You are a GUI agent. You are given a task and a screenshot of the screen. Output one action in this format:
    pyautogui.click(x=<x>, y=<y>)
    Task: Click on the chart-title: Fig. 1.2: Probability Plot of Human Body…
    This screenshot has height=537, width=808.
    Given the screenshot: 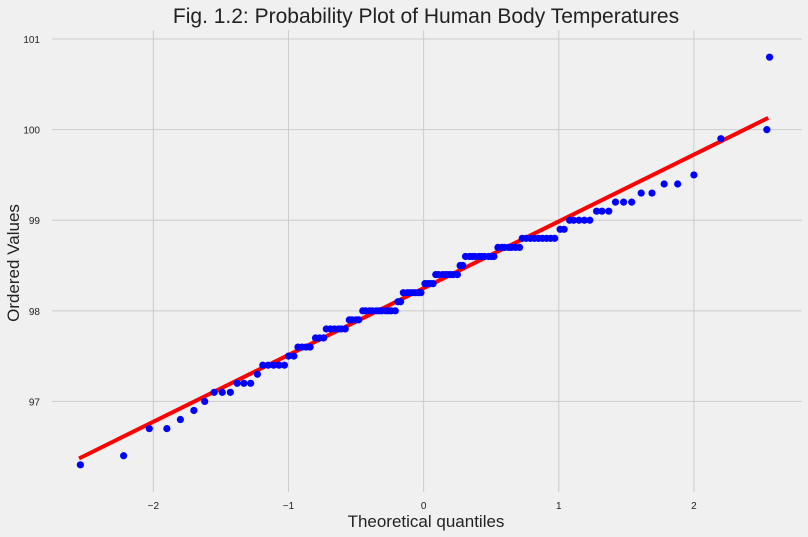 What is the action you would take?
    pyautogui.click(x=426, y=16)
    